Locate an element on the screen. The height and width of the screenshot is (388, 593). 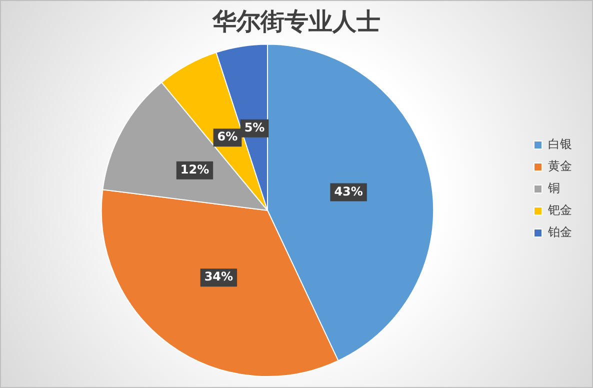
legend-label: 黄金 is located at coordinates (560, 166).